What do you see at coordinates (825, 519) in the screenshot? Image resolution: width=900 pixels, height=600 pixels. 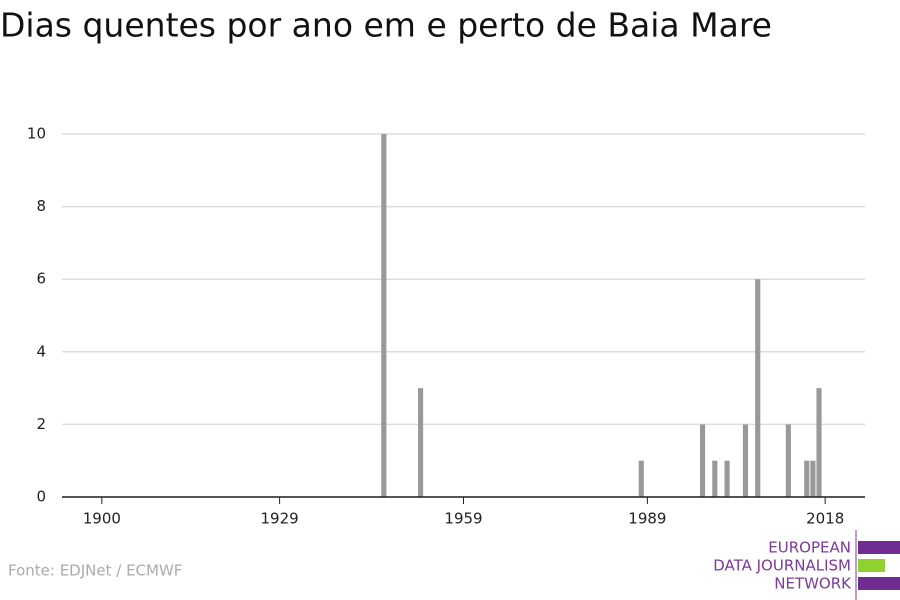 I see `x-tick-label: 2018` at bounding box center [825, 519].